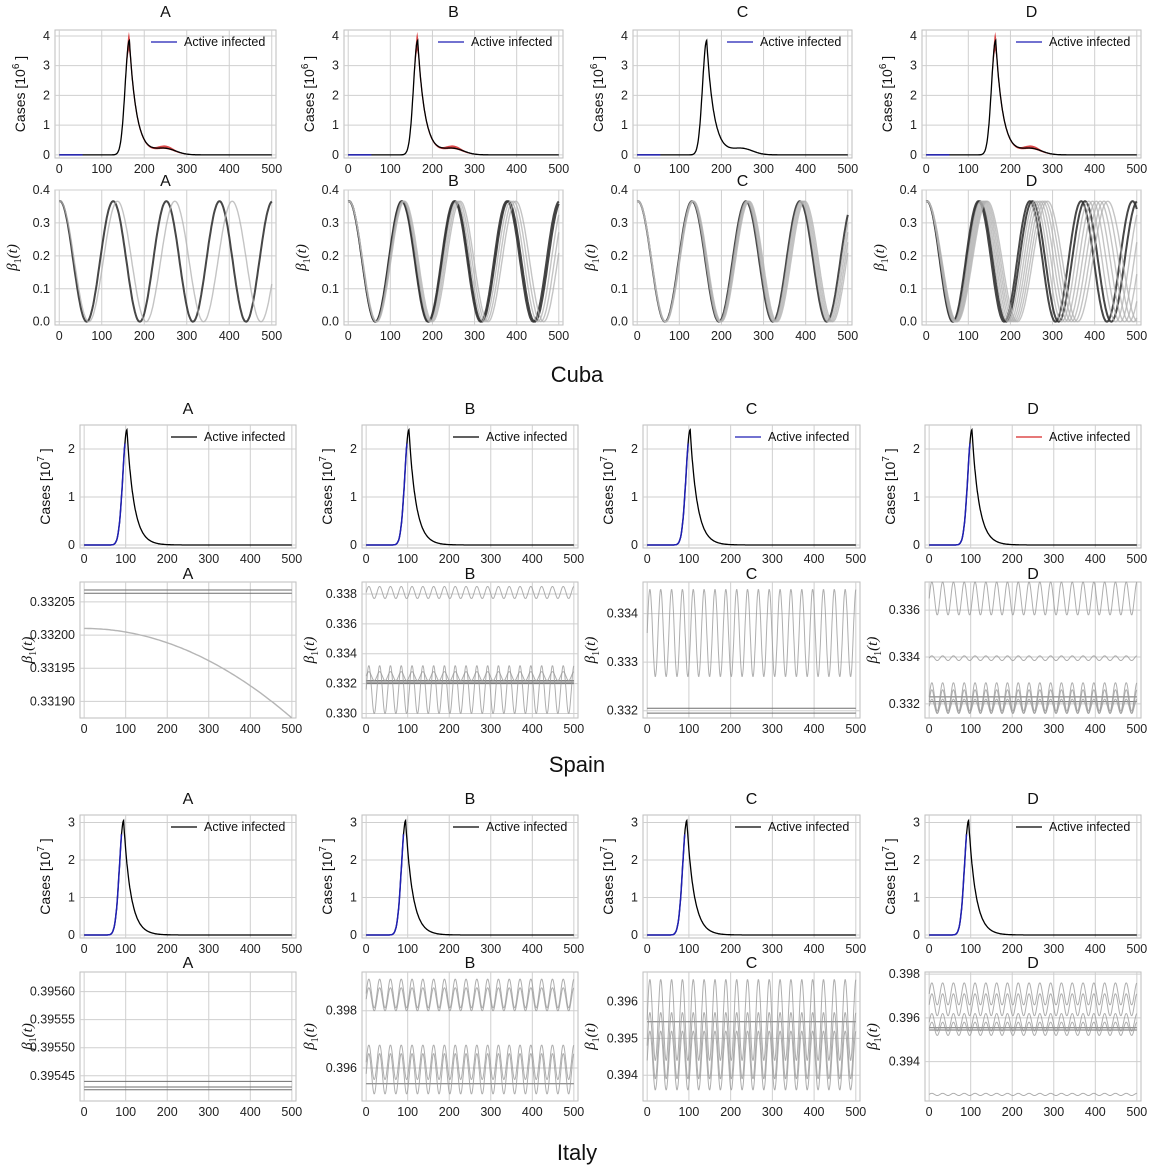 The width and height of the screenshot is (1153, 1173). What do you see at coordinates (250, 1112) in the screenshot?
I see `beta-xtick-label: 400` at bounding box center [250, 1112].